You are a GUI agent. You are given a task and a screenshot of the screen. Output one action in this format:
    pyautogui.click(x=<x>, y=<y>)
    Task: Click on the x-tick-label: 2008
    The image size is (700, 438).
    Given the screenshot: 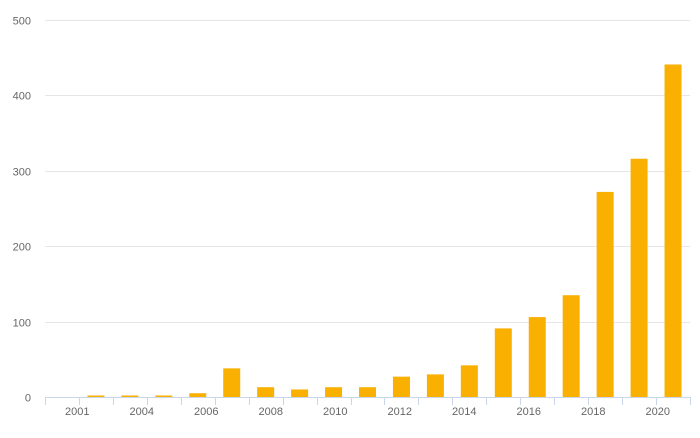 What is the action you would take?
    pyautogui.click(x=271, y=412)
    